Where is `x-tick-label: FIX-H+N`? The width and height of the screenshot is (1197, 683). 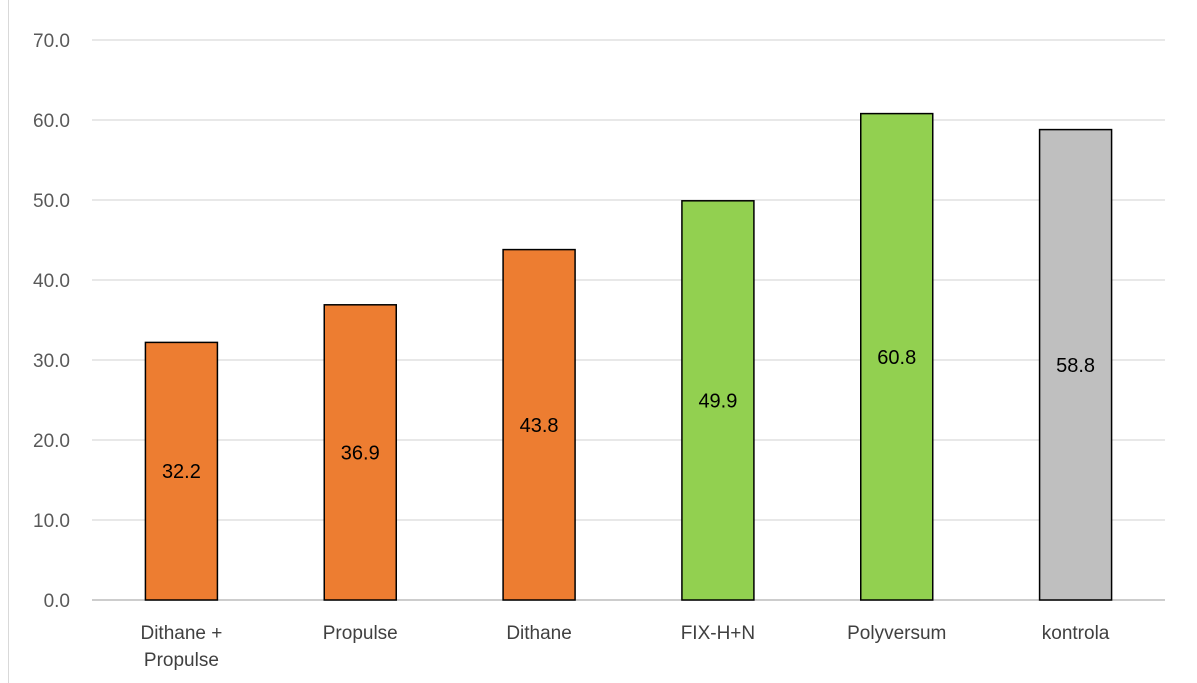
x-tick-label: FIX-H+N is located at coordinates (718, 633).